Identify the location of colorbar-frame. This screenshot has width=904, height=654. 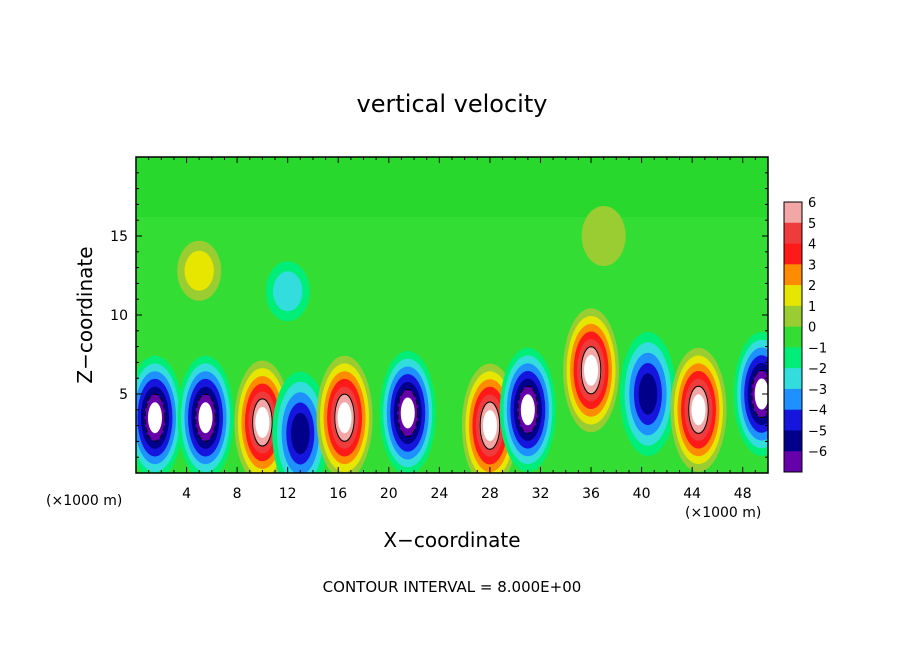
(793, 337).